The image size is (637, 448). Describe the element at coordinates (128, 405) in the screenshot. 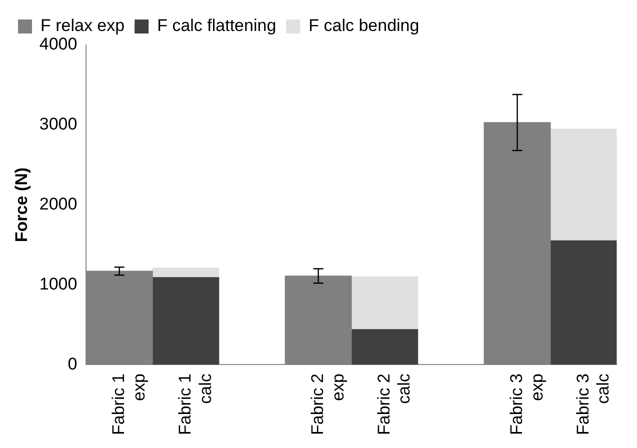

I see `x-tick-label: Fabric 1 exp` at that location.